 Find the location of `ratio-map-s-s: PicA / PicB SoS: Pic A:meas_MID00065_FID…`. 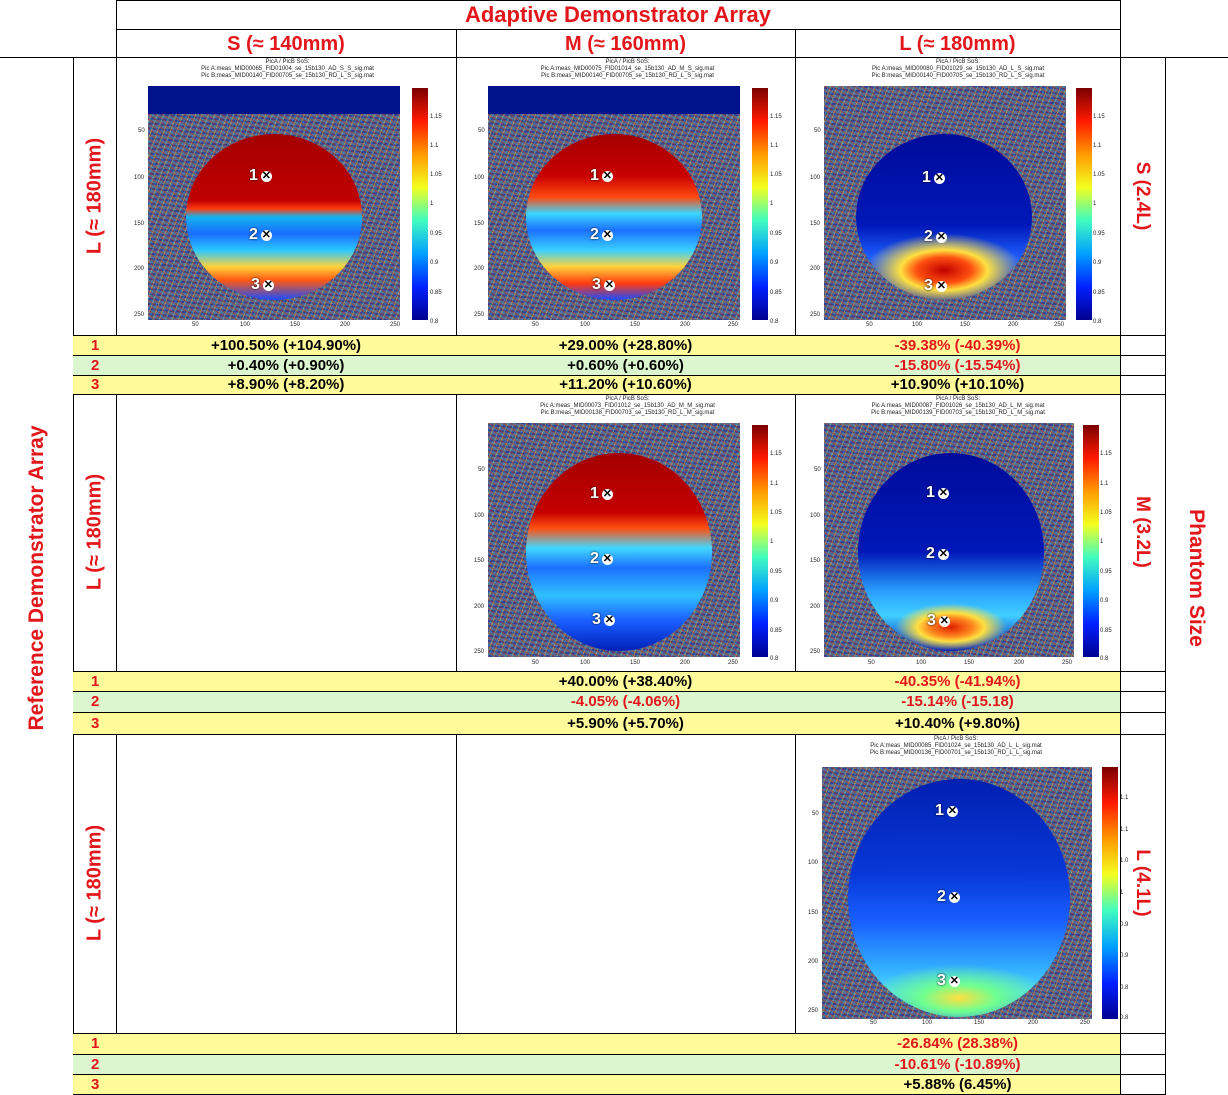

ratio-map-s-s: PicA / PicB SoS: Pic A:meas_MID00065_FID… is located at coordinates (287, 196).